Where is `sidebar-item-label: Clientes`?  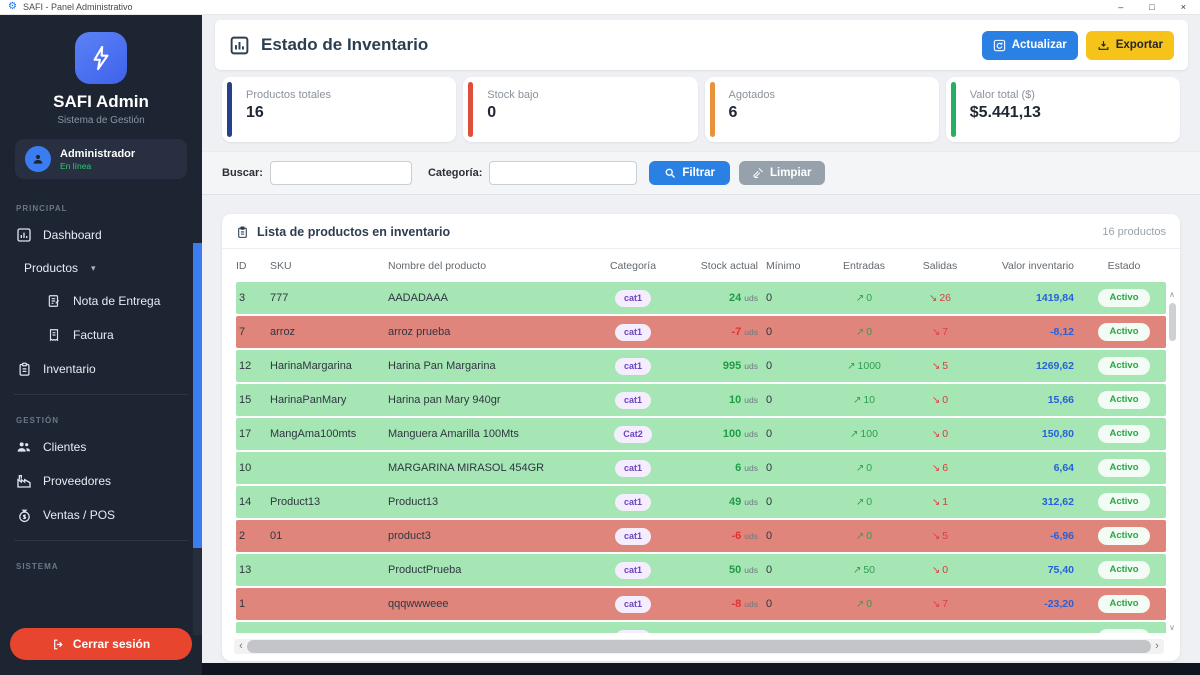 sidebar-item-label: Clientes is located at coordinates (65, 447).